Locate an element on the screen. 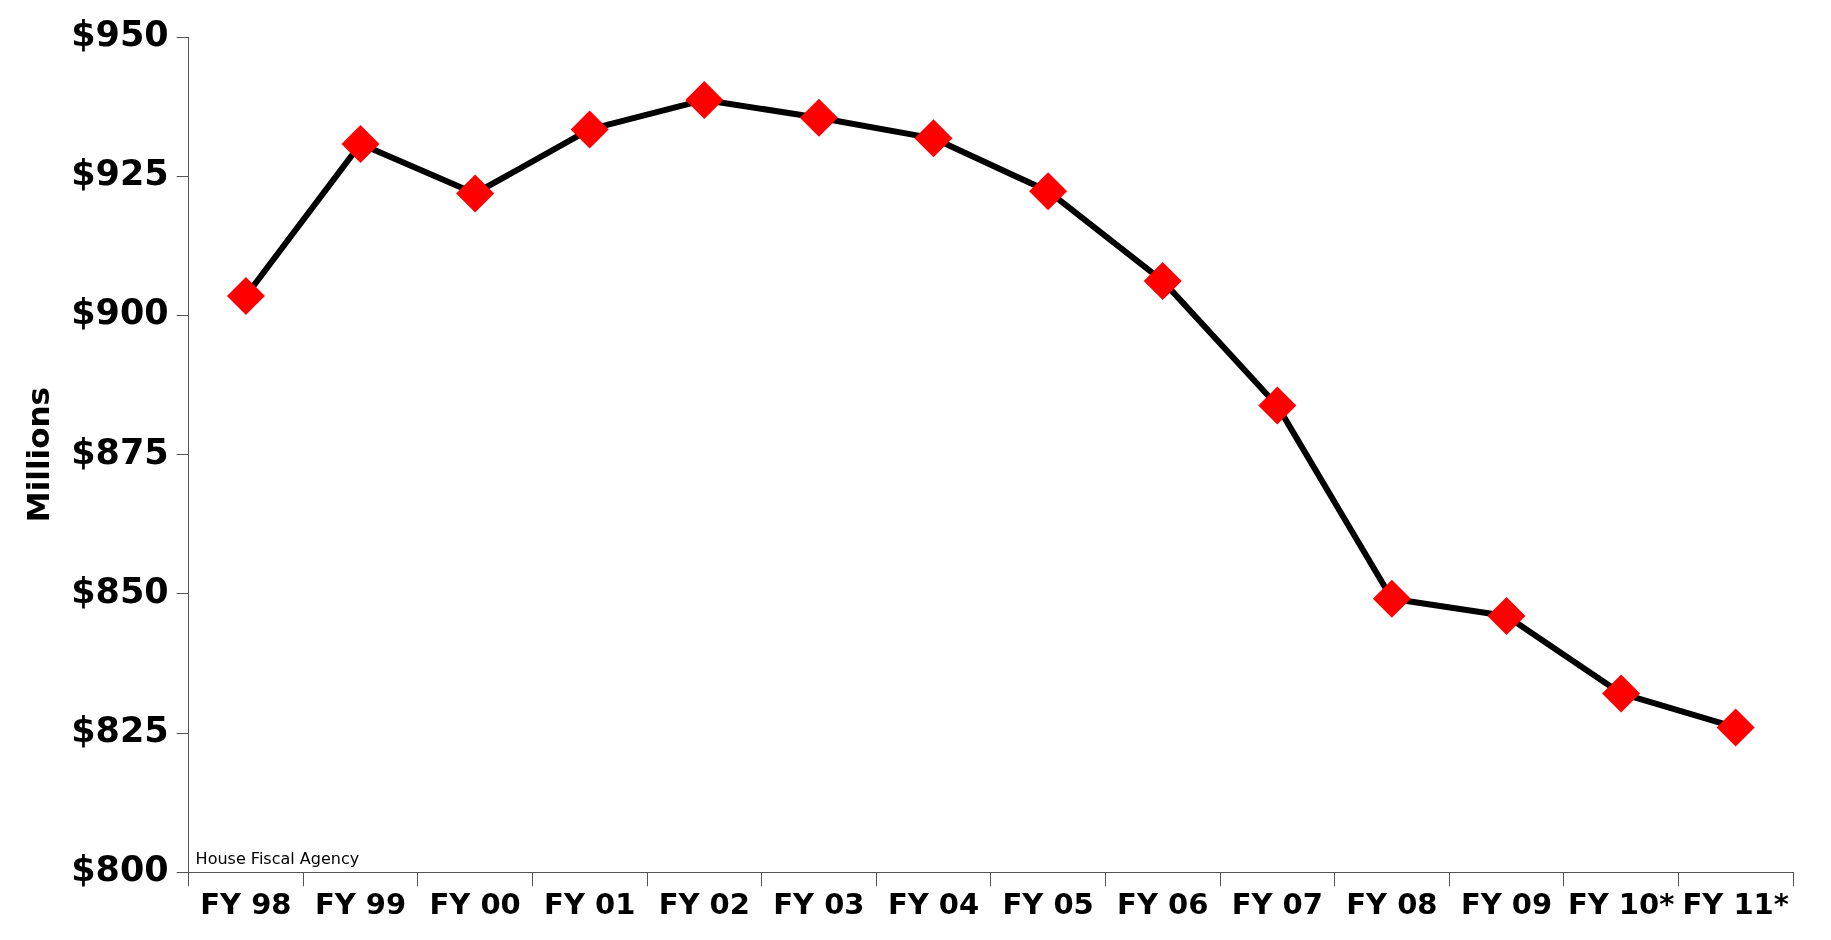  x-tick-label: FY 07 is located at coordinates (1277, 904).